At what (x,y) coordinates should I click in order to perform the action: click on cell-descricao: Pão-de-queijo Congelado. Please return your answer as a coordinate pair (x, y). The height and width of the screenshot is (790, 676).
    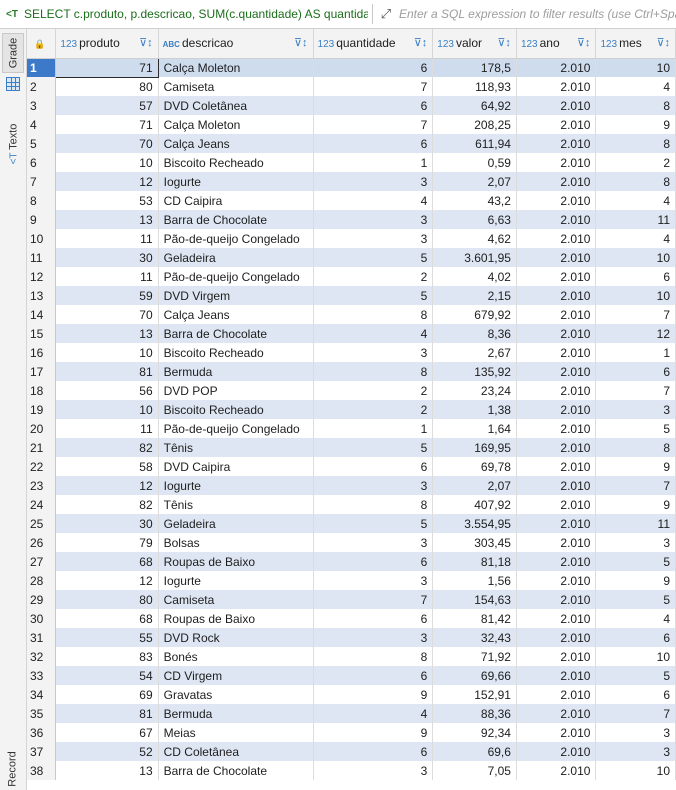
    Looking at the image, I should click on (236, 276).